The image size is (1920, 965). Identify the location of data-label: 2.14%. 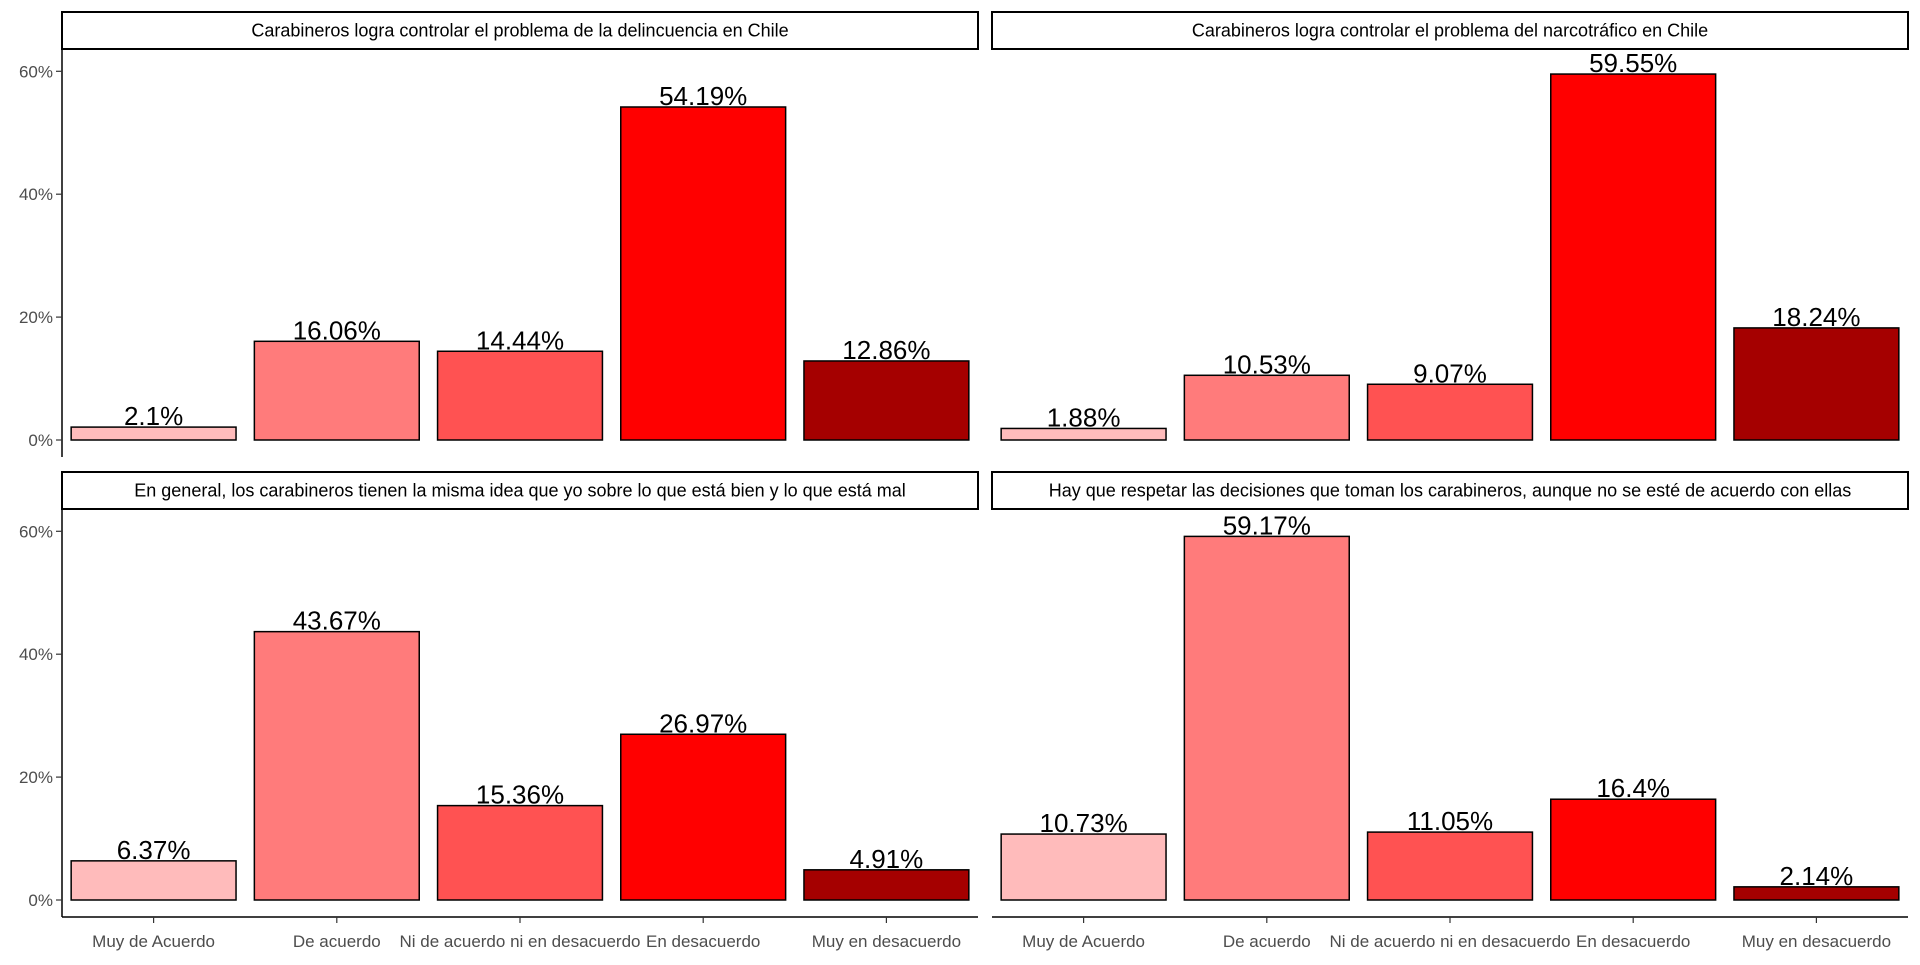
(1817, 876).